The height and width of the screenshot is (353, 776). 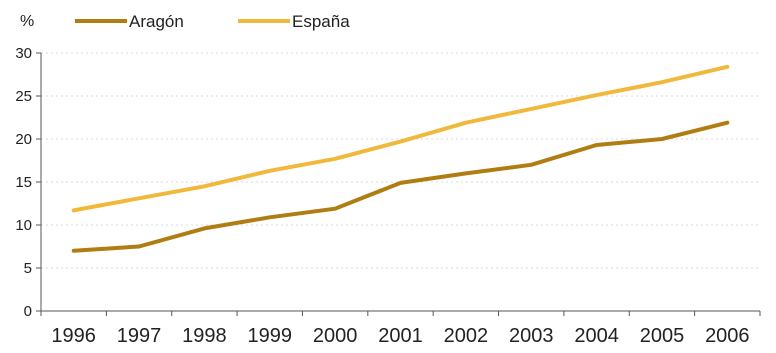 What do you see at coordinates (23, 96) in the screenshot?
I see `y-tick-label: 25` at bounding box center [23, 96].